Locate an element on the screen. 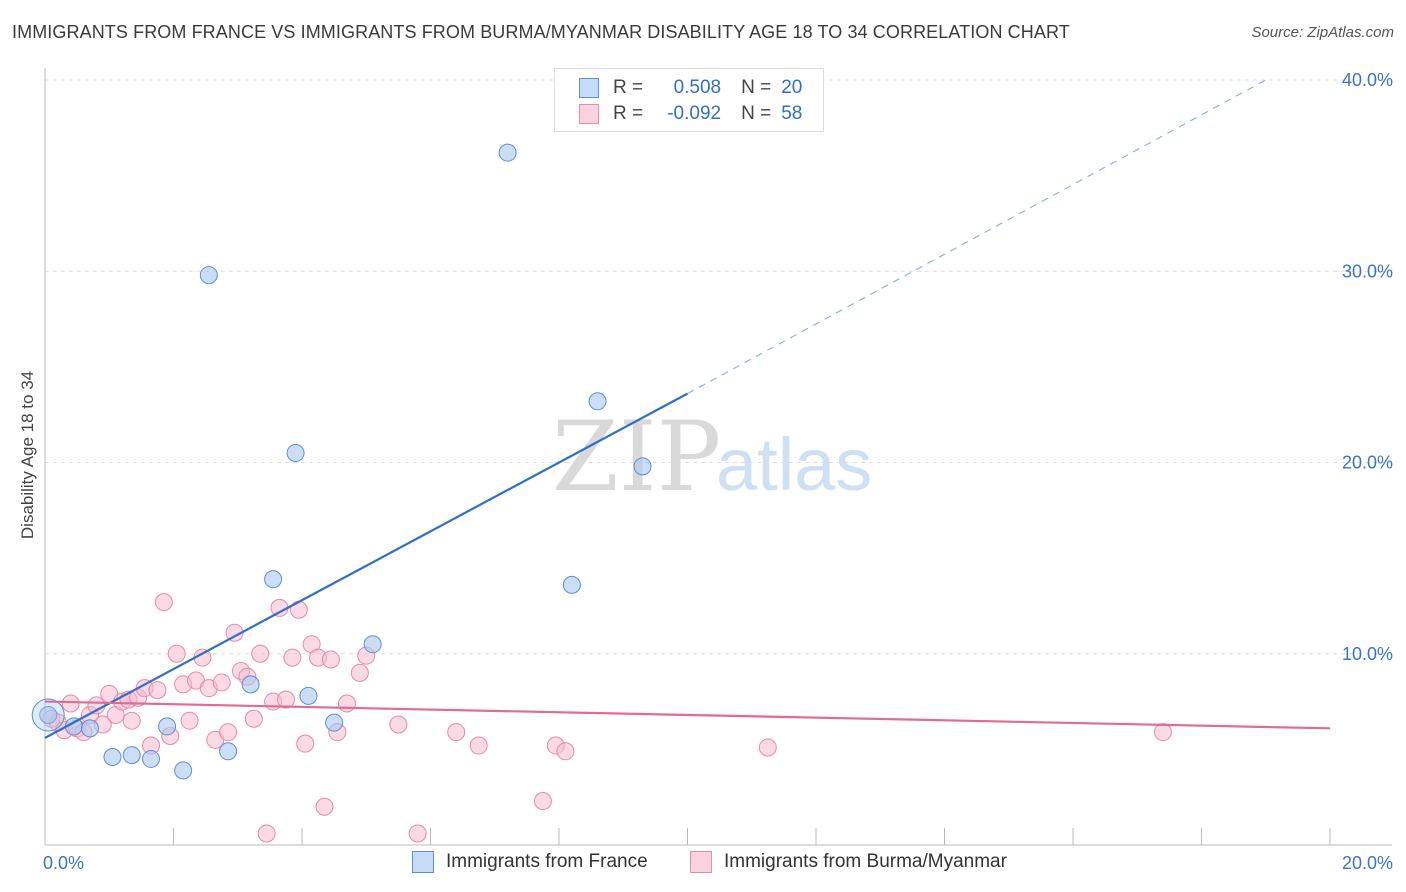 The width and height of the screenshot is (1406, 892). bottom-legend-france: Immigrants from France is located at coordinates (530, 862).